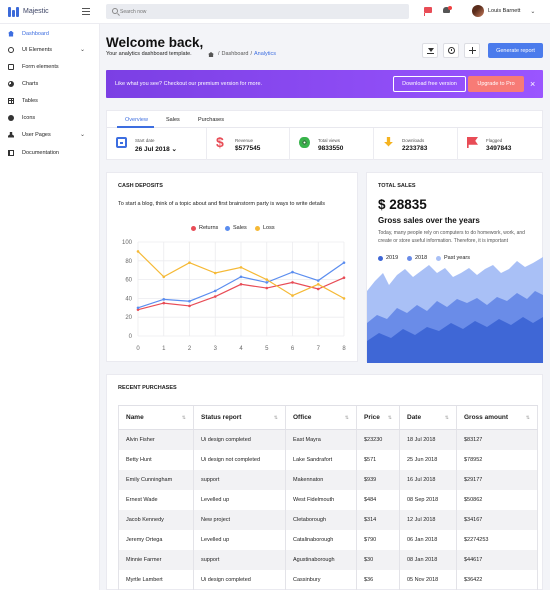 The width and height of the screenshot is (550, 590). I want to click on top-bar: Majestic Louis Barnett ⌄, so click(275, 12).